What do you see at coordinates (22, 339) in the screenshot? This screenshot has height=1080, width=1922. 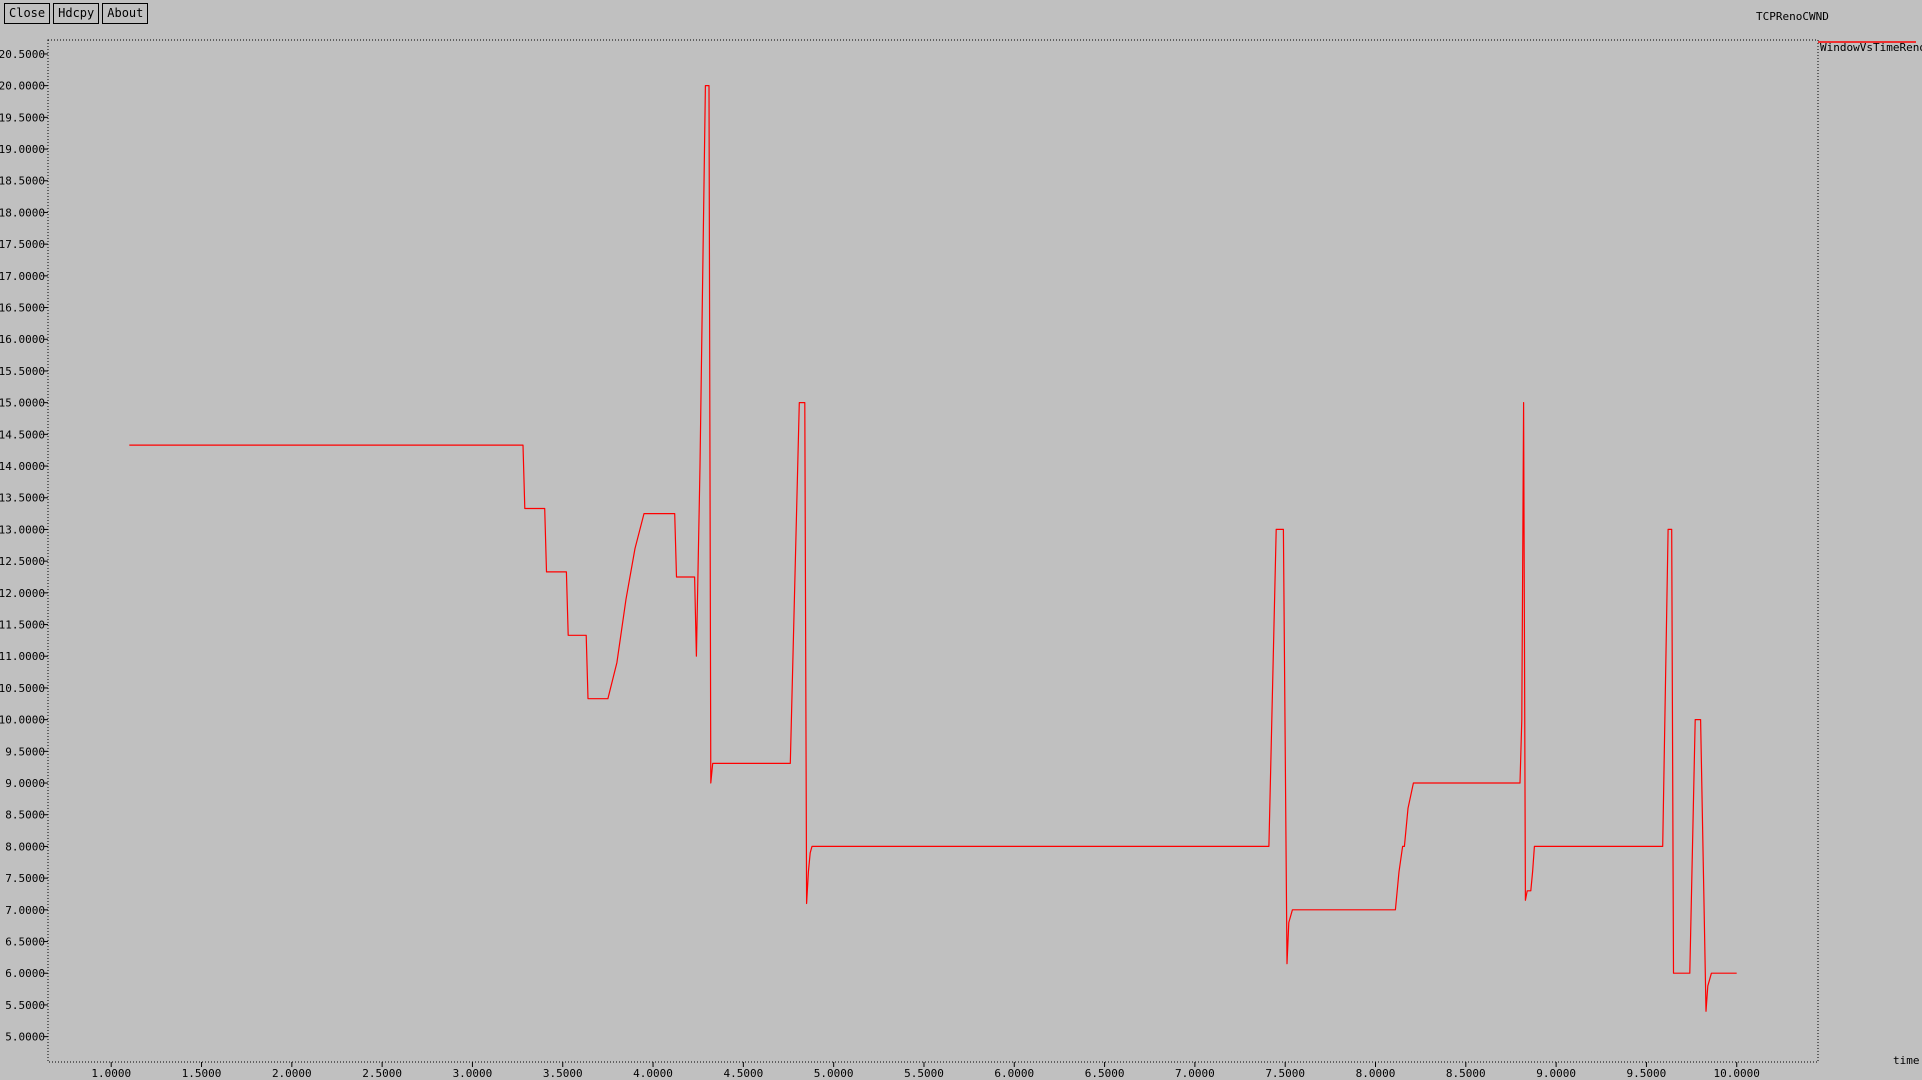 I see `y-tick-label: 16.0000` at bounding box center [22, 339].